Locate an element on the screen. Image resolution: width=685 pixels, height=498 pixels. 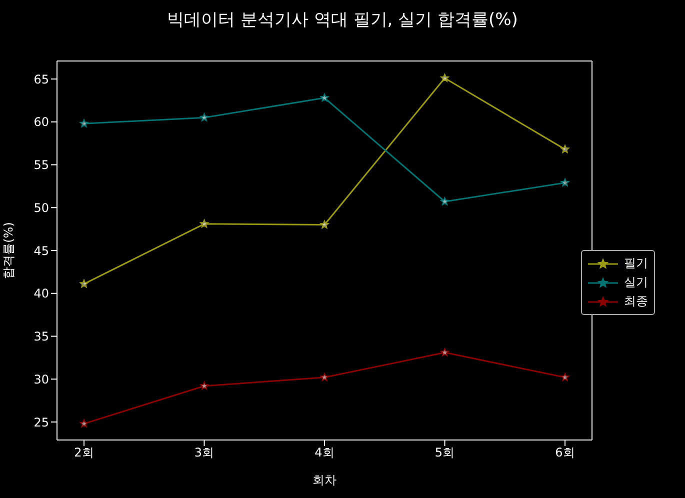
y-tick-label: 40 is located at coordinates (41, 293).